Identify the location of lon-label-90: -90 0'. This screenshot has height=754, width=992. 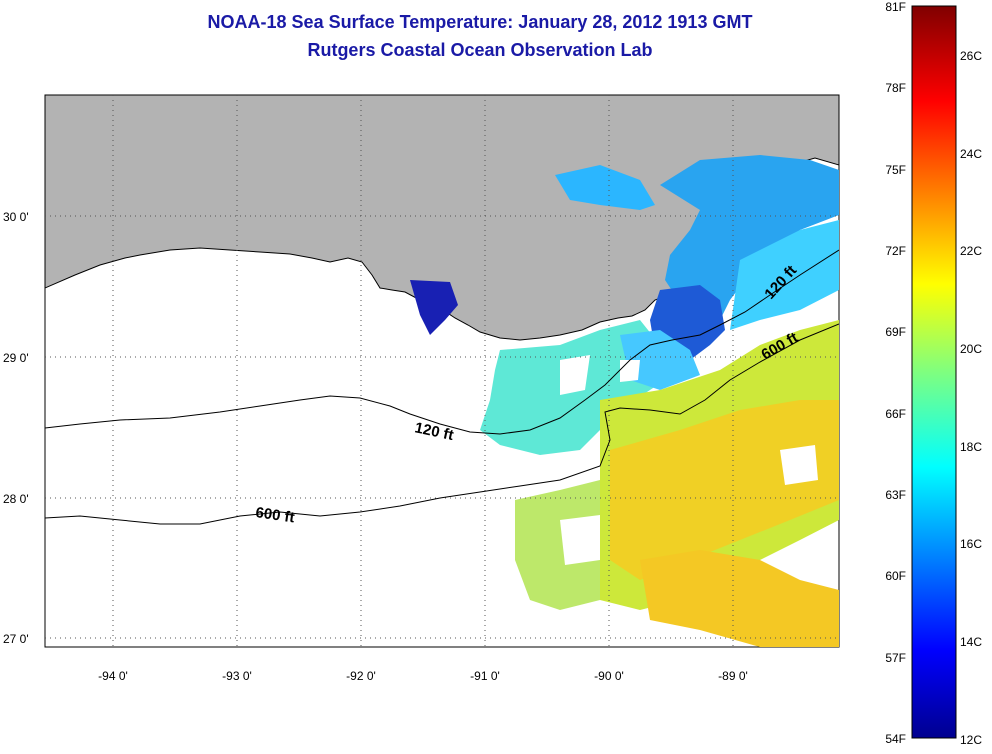
(609, 676).